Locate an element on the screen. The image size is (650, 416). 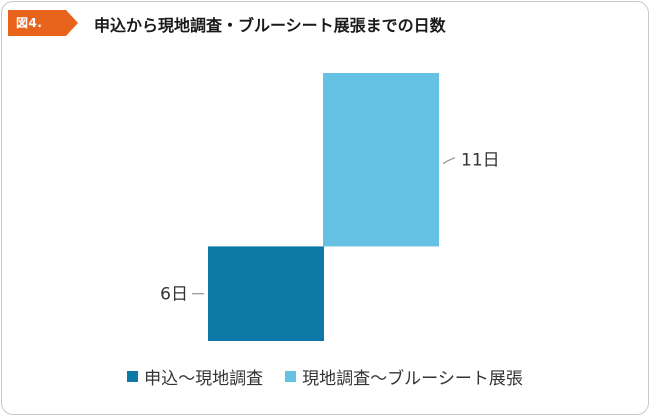
chart-title: 申込から現地調査・ブルーシート展張までの日数 is located at coordinates (270, 25).